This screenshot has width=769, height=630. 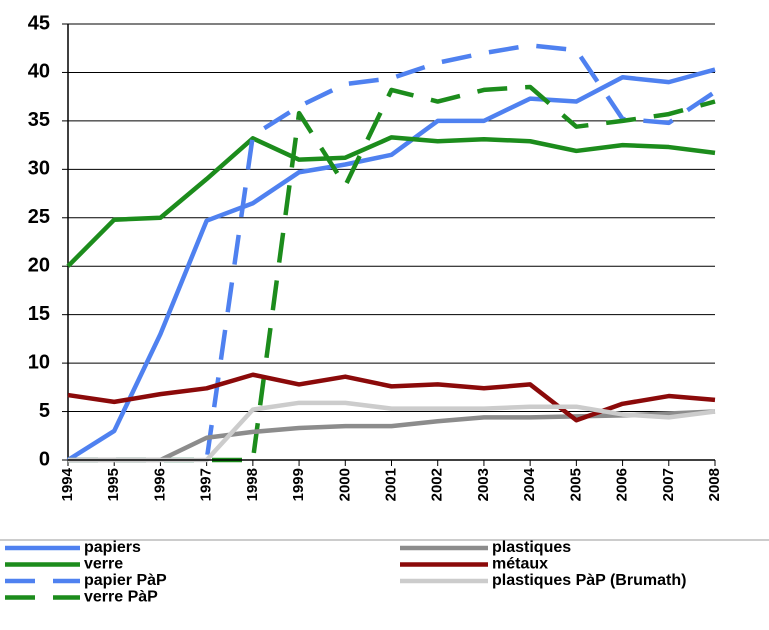 I want to click on x-tick-label: 1995, so click(x=113, y=484).